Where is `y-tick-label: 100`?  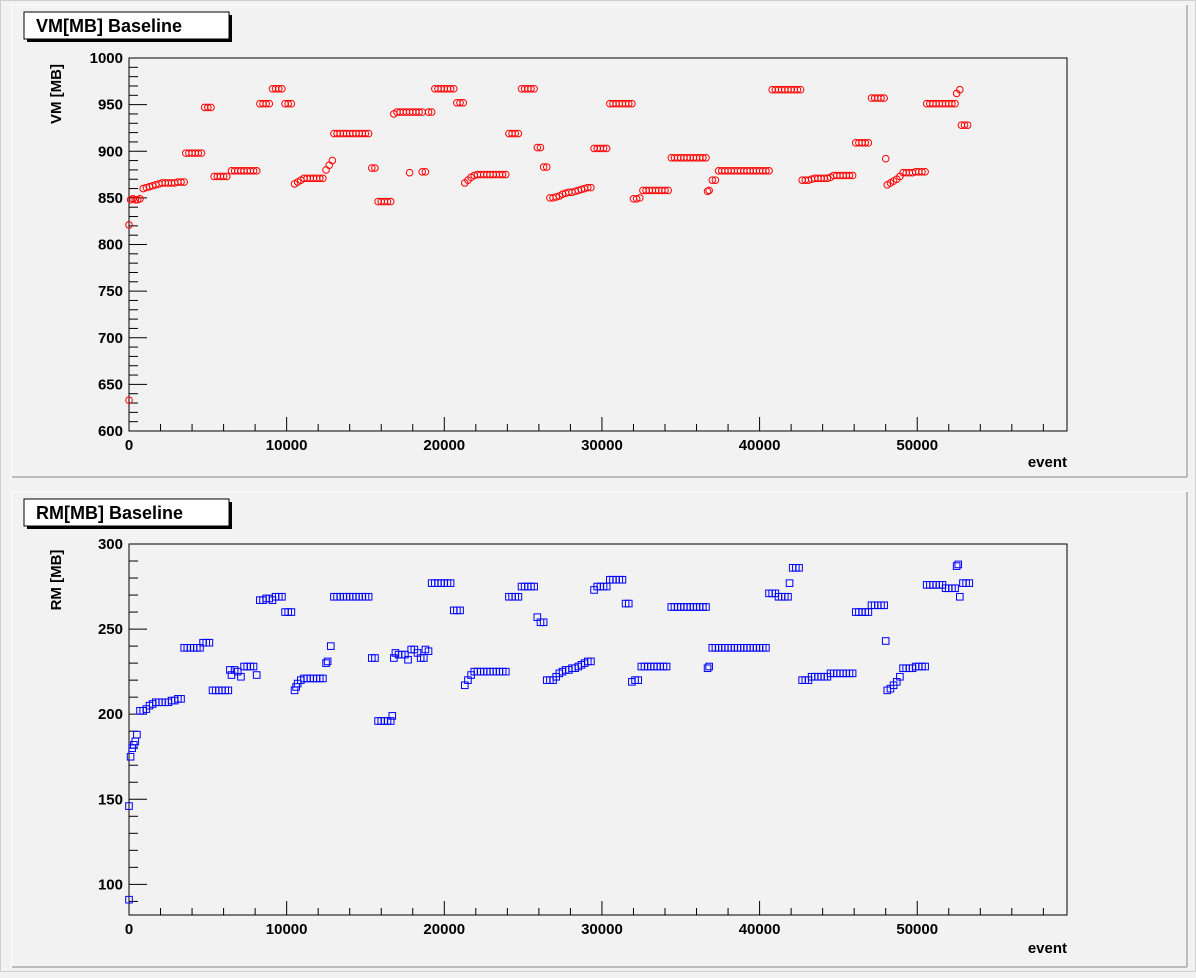
y-tick-label: 100 is located at coordinates (110, 884).